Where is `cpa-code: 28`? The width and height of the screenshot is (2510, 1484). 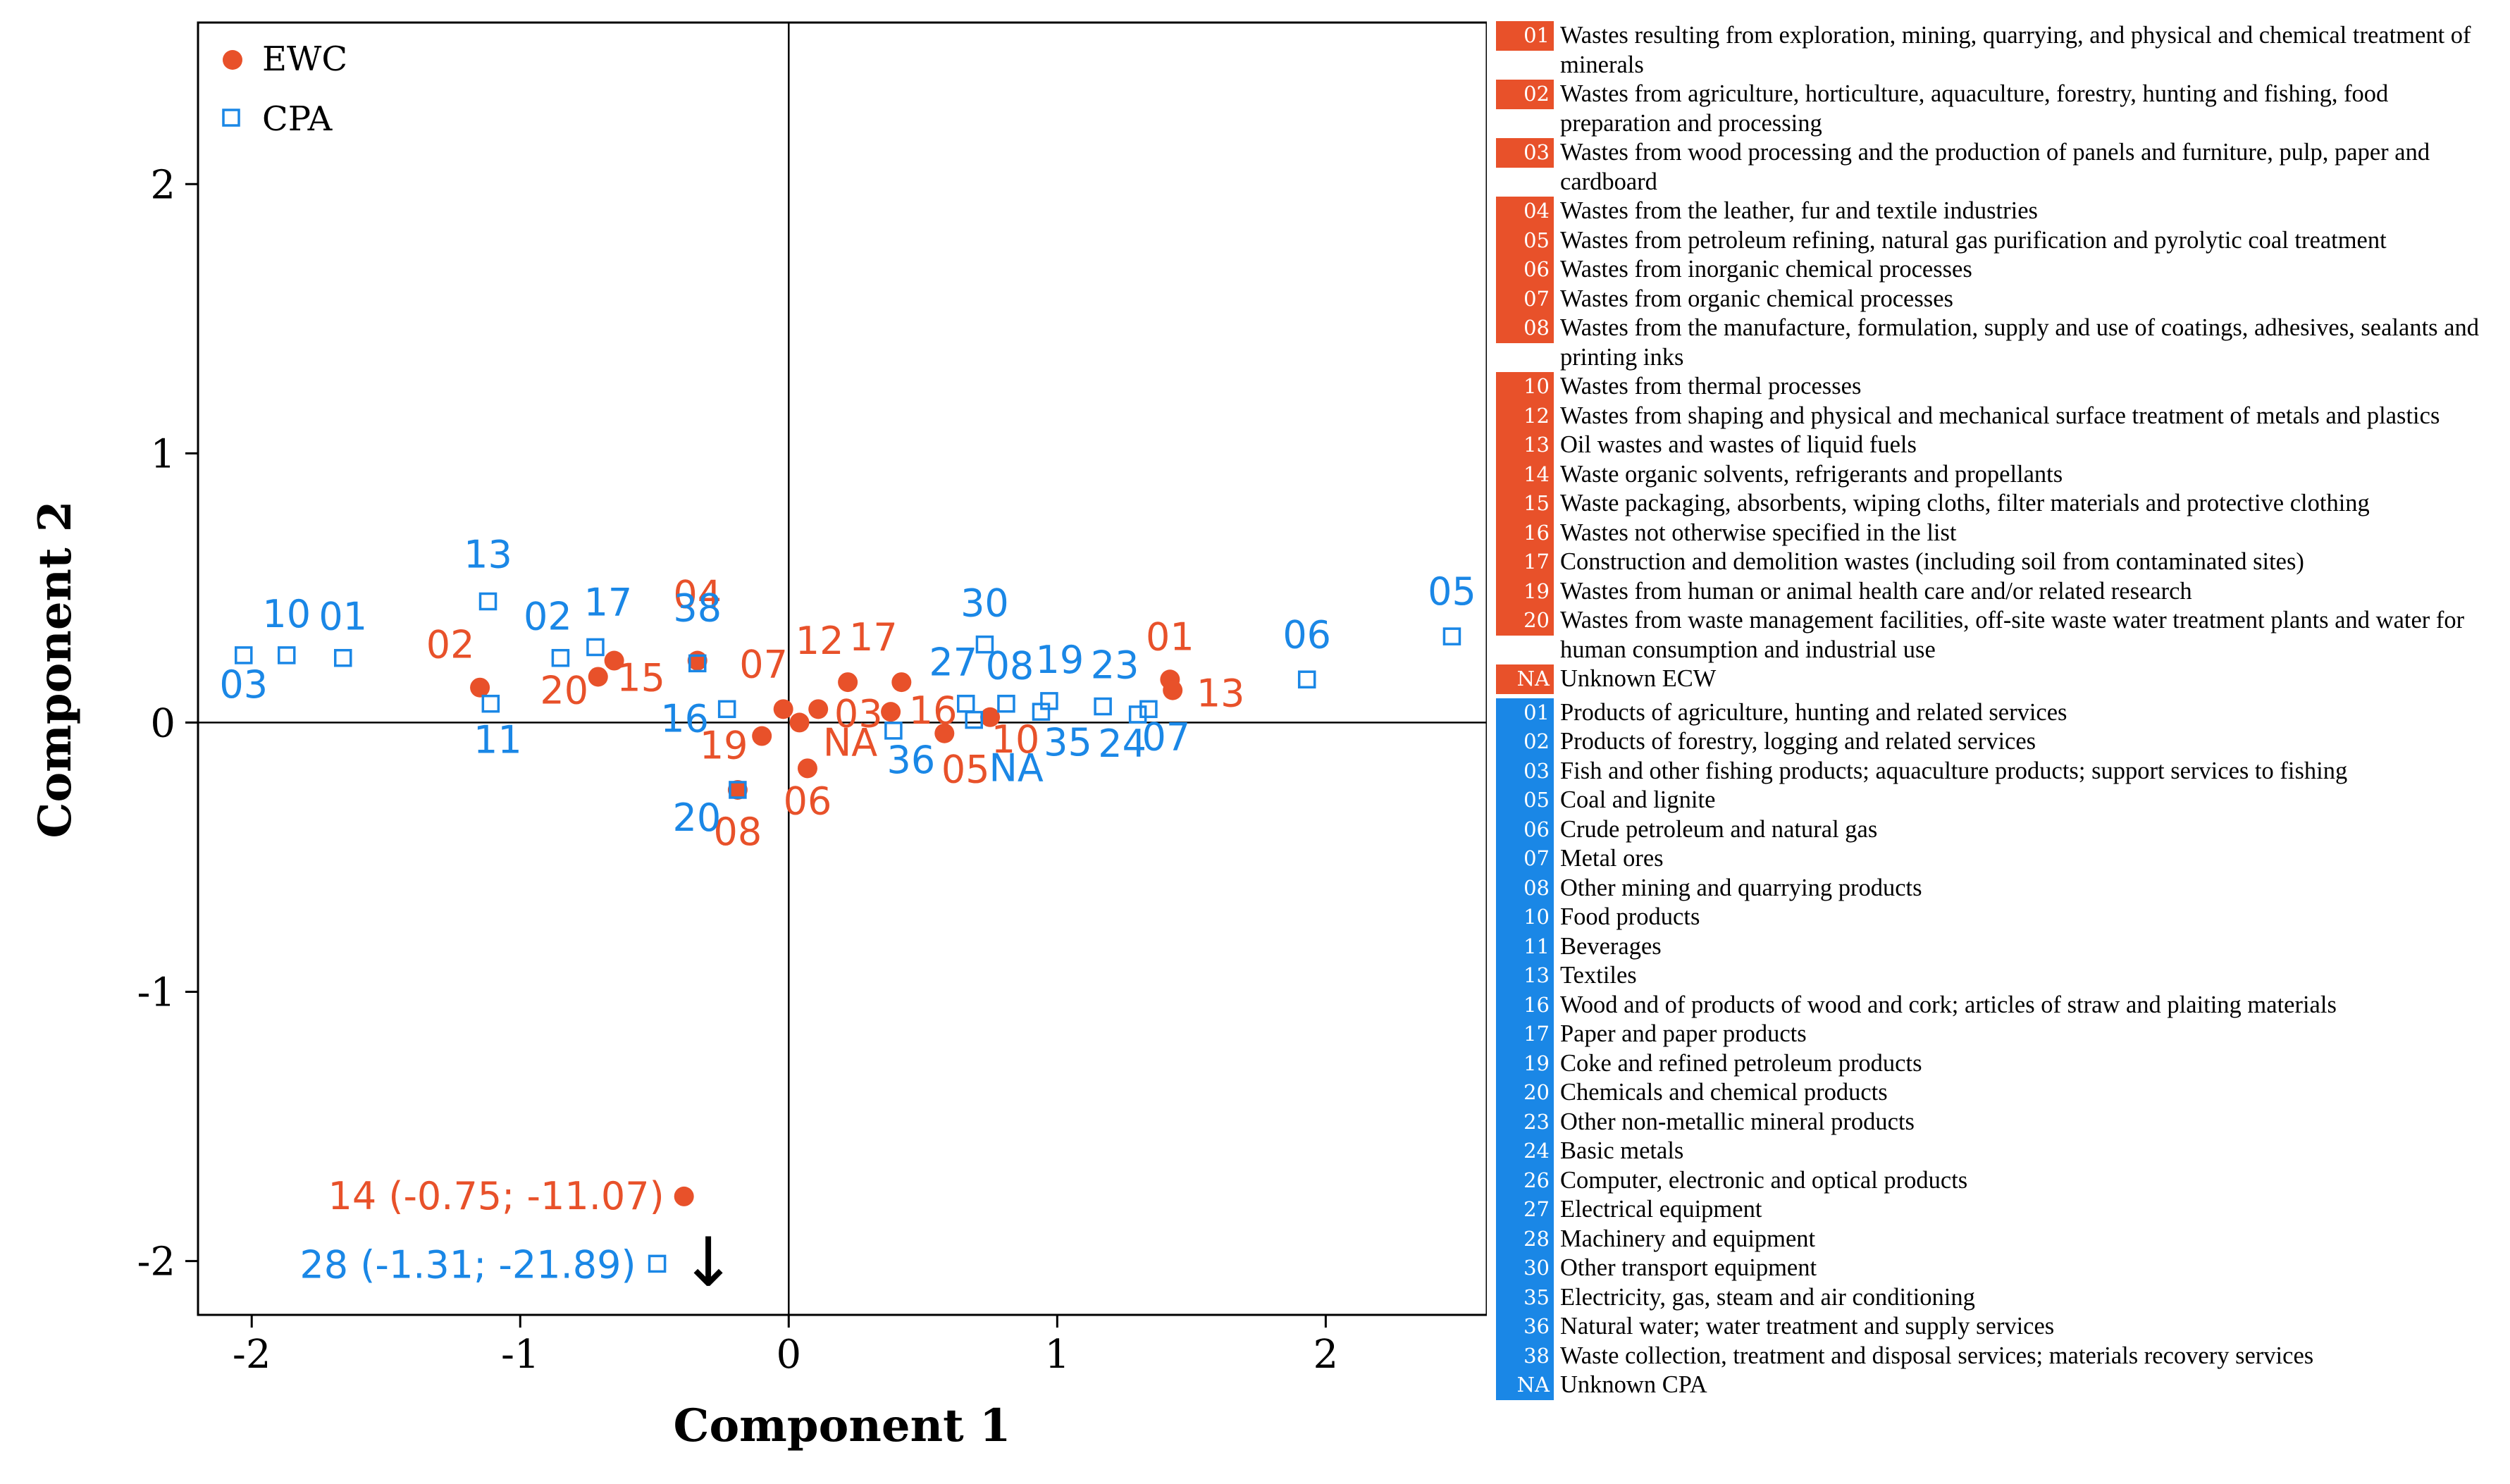
cpa-code: 28 is located at coordinates (1525, 1239).